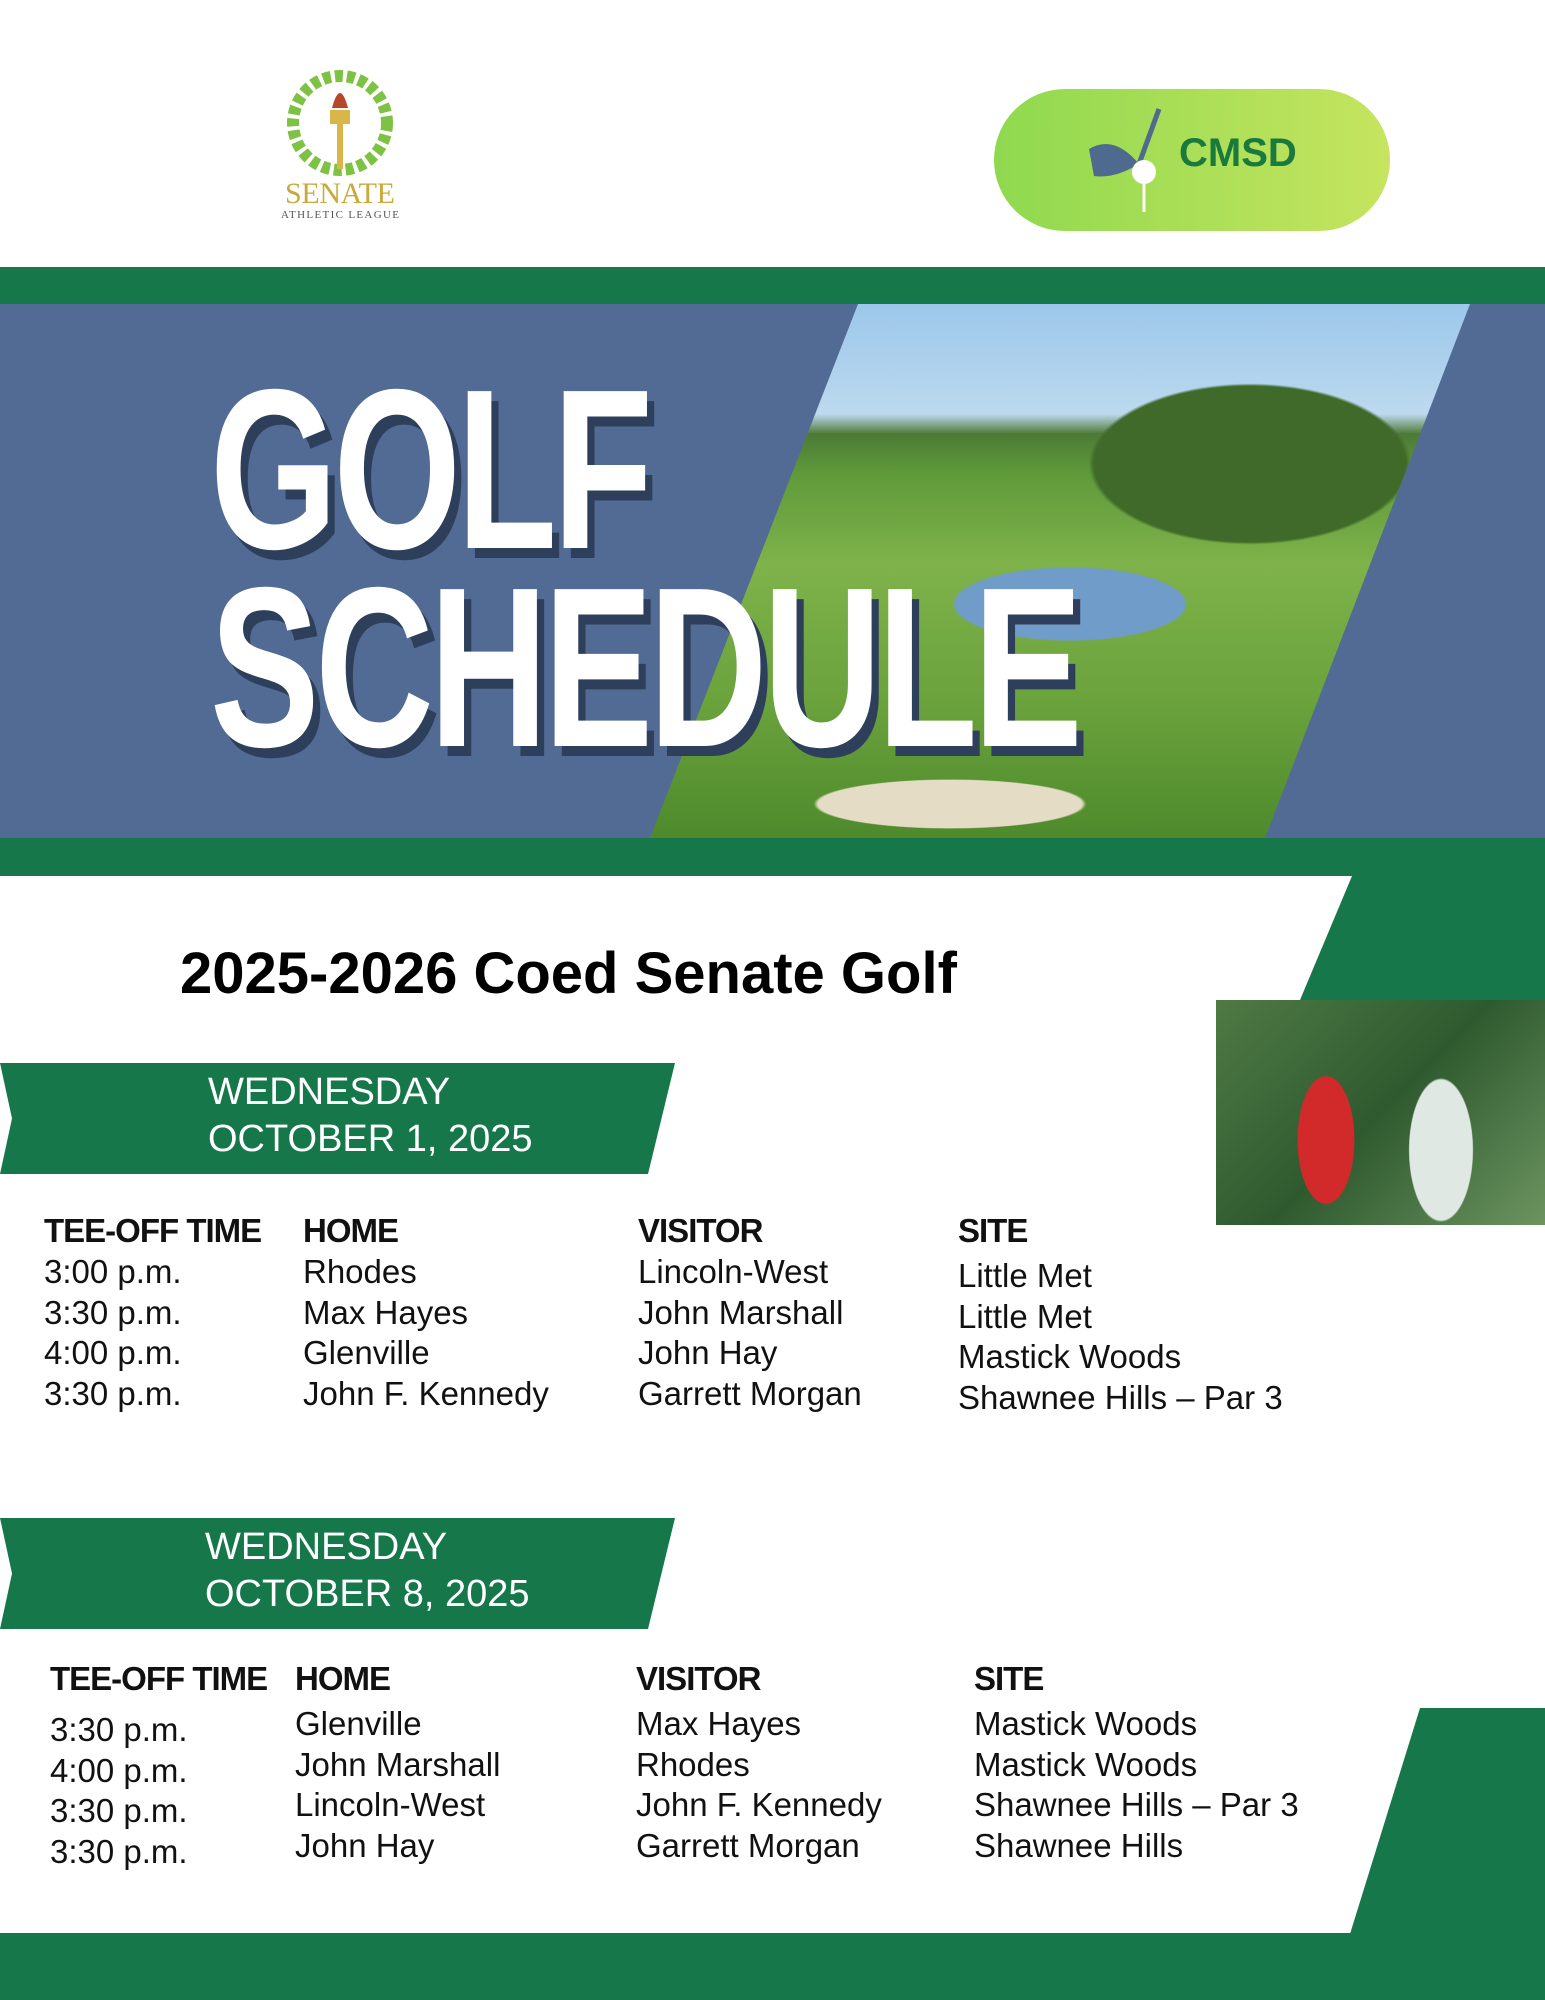  Describe the element at coordinates (426, 1393) in the screenshot. I see `home-team: John F. Kennedy` at that location.